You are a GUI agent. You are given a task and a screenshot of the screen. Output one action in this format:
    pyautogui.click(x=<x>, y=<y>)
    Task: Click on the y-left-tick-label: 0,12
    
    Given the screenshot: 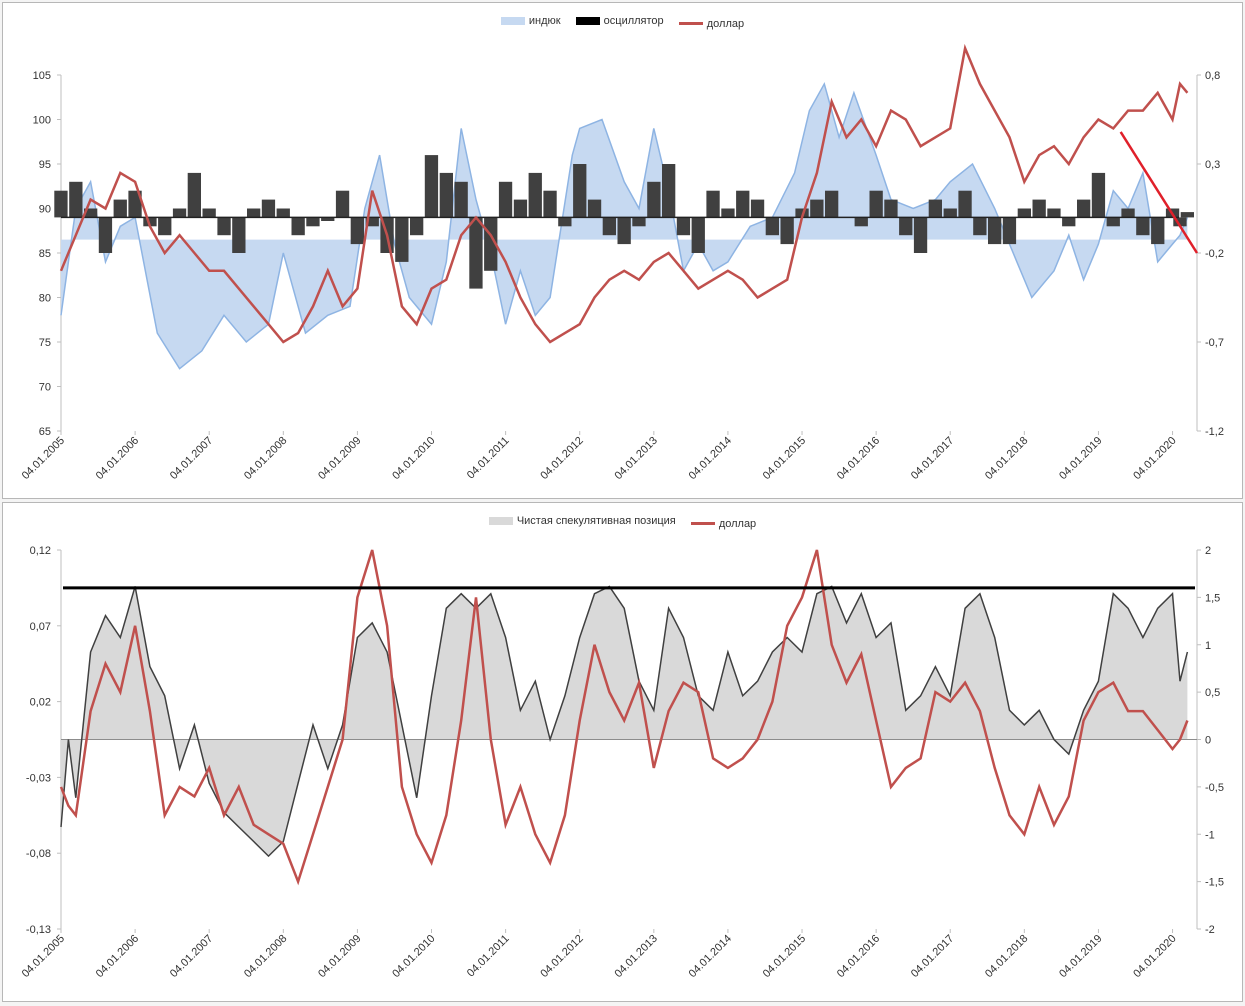 What is the action you would take?
    pyautogui.click(x=40, y=551)
    